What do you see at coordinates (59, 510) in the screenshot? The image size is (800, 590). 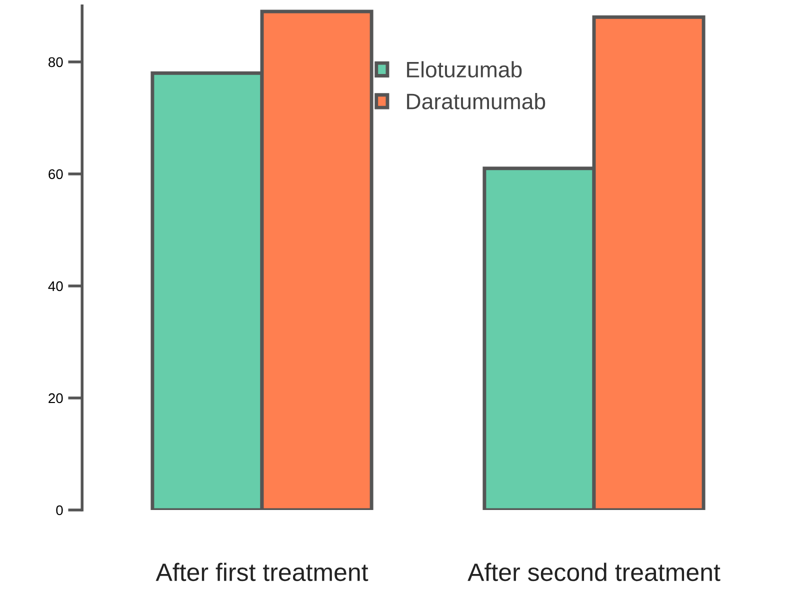 I see `y-tick-label: 0` at bounding box center [59, 510].